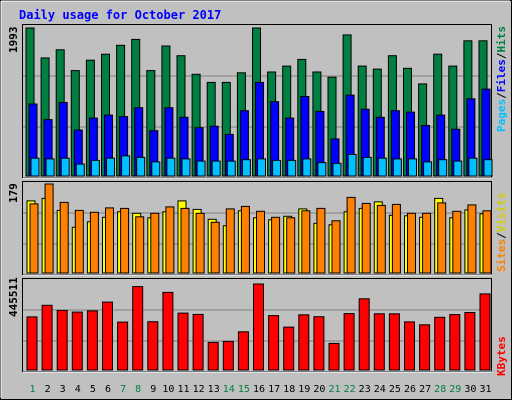 Image resolution: width=512 pixels, height=400 pixels. I want to click on panel-max-label: 179, so click(13, 193).